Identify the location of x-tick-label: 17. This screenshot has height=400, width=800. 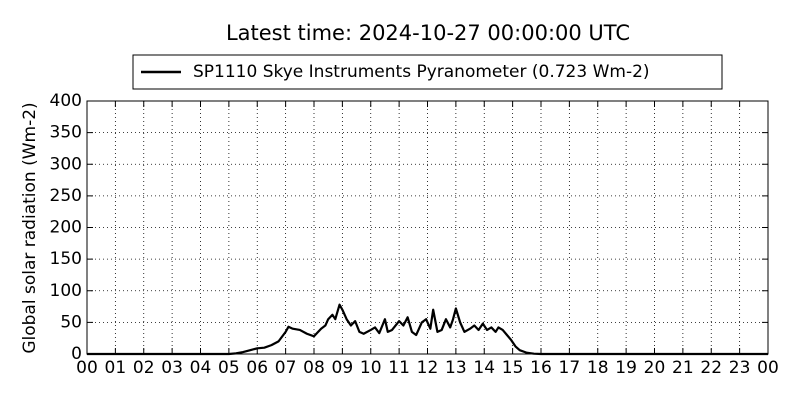
(570, 368).